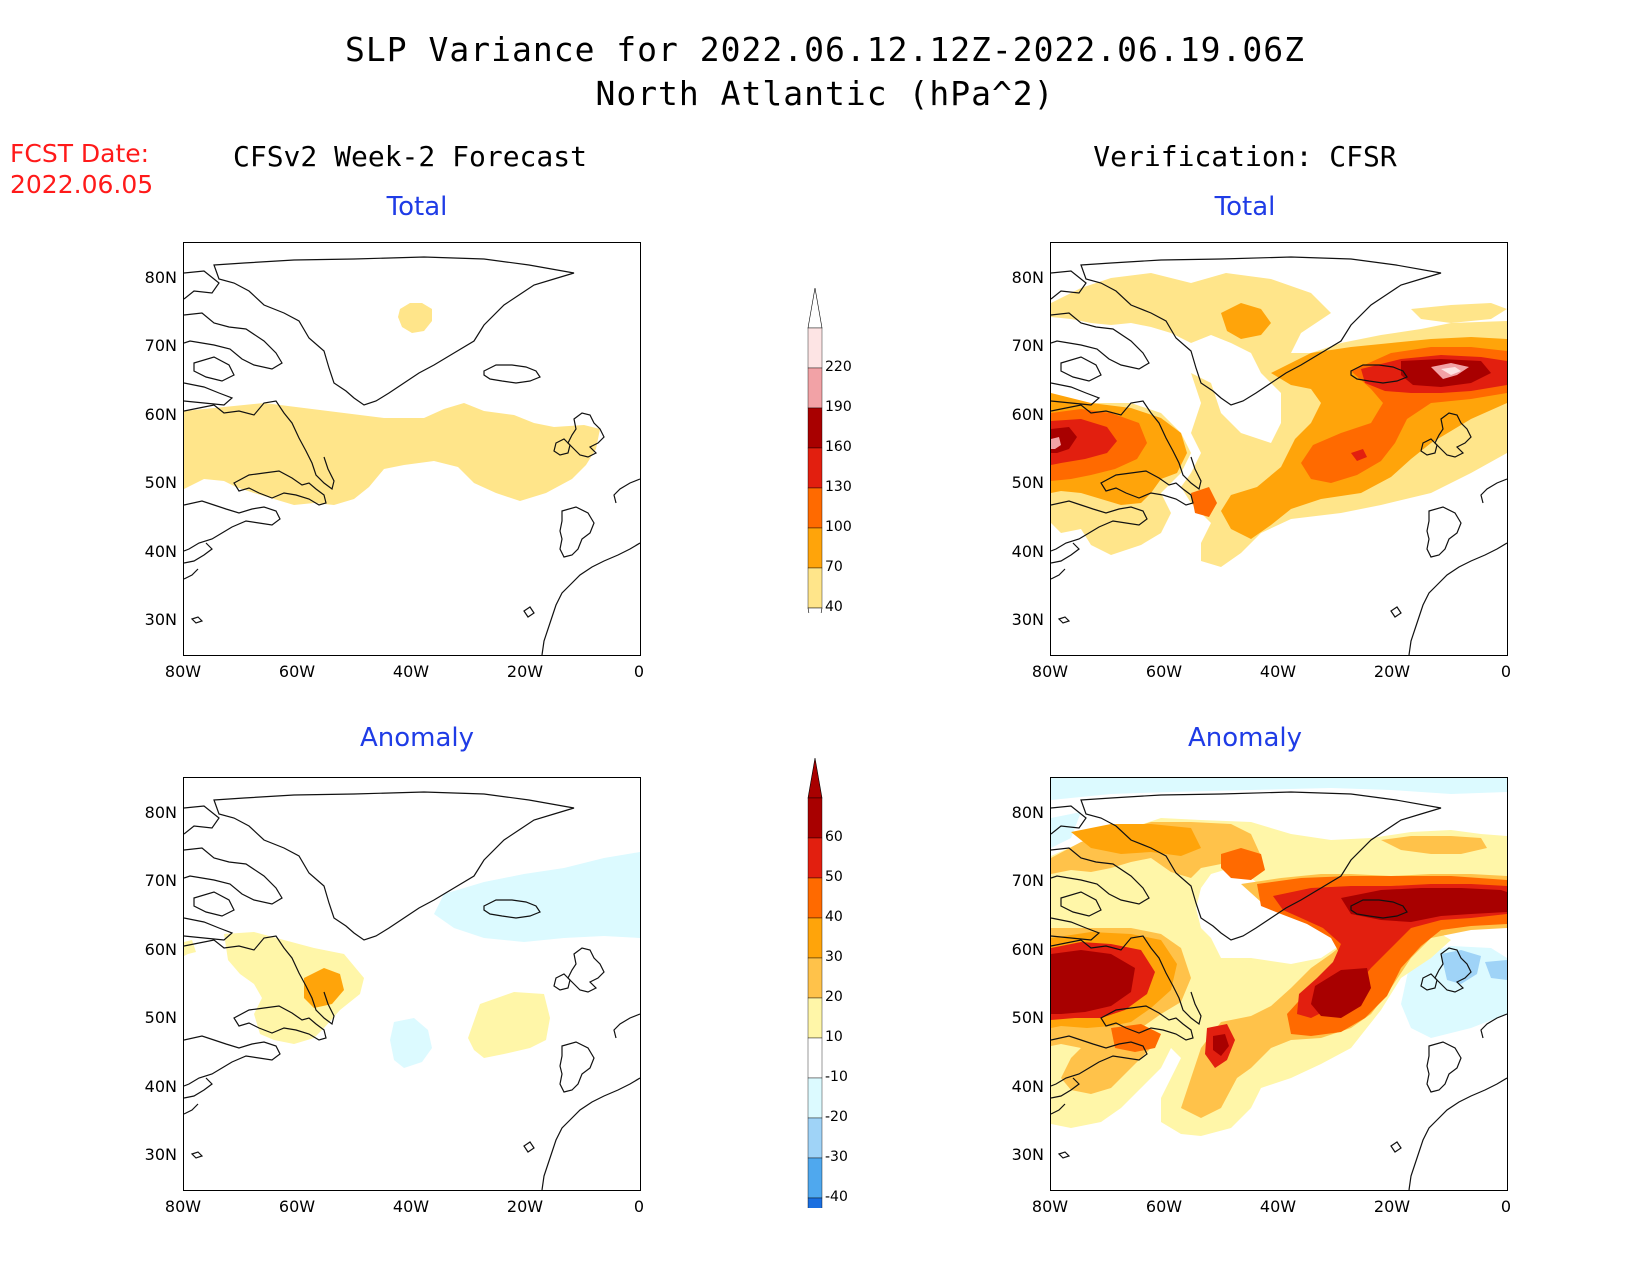  I want to click on forecast-total-map, so click(412, 449).